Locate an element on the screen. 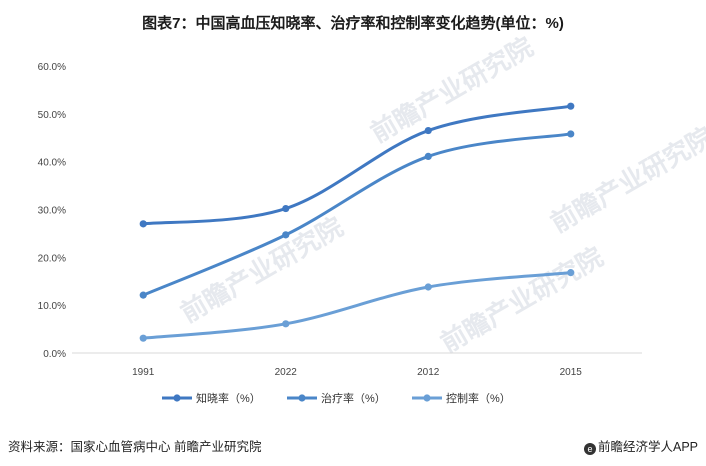  brand-label: e 前瞻经济学人APP is located at coordinates (640, 445).